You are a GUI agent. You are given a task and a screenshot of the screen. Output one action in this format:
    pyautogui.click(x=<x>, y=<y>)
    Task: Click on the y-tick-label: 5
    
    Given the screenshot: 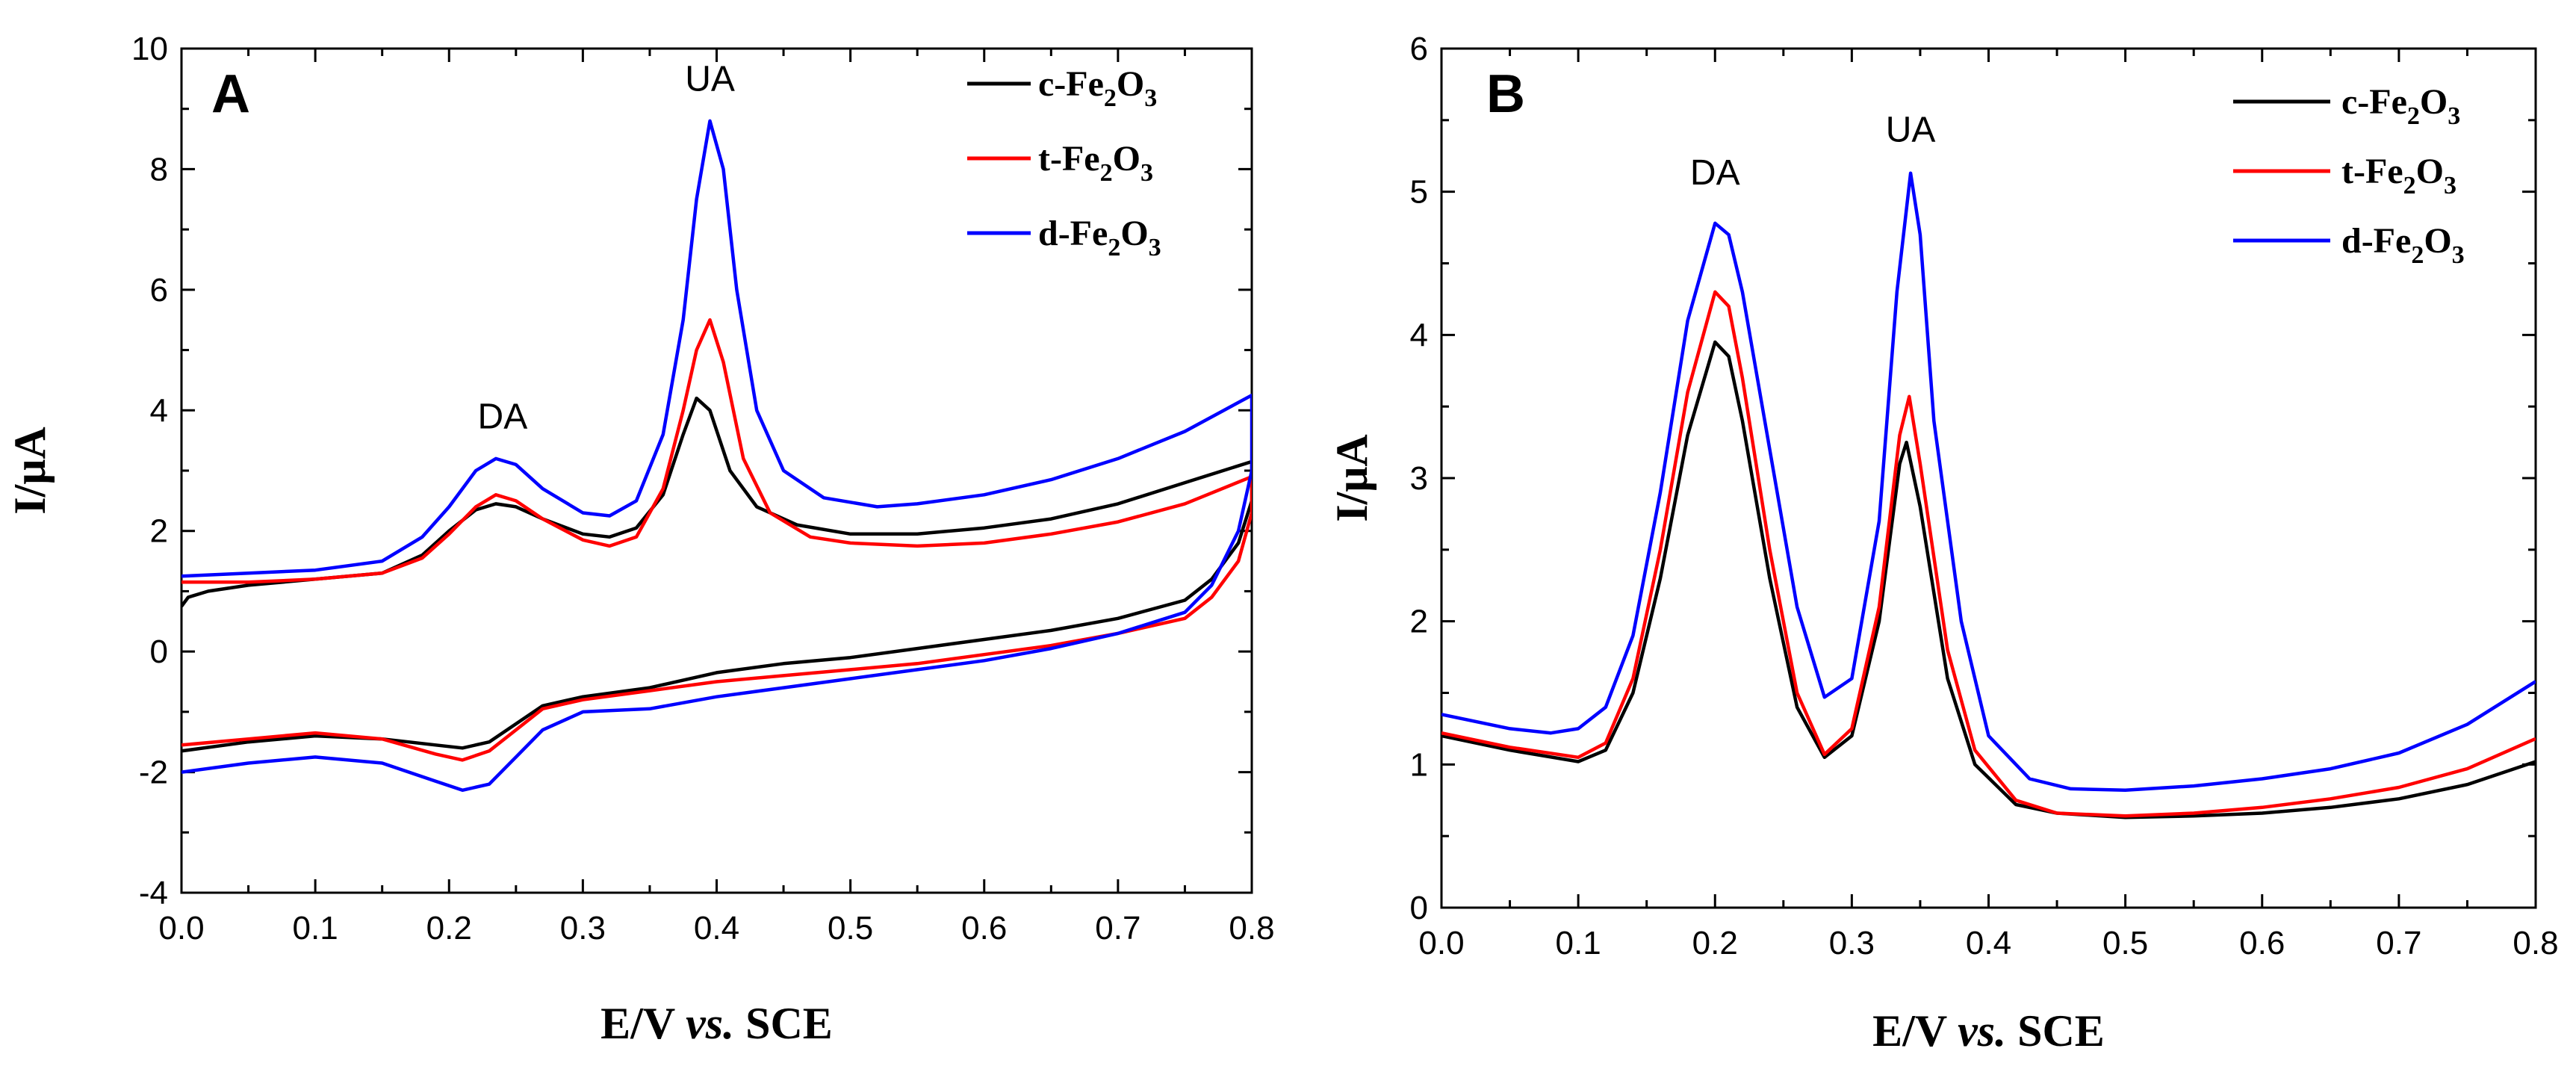 What is the action you would take?
    pyautogui.click(x=1419, y=193)
    